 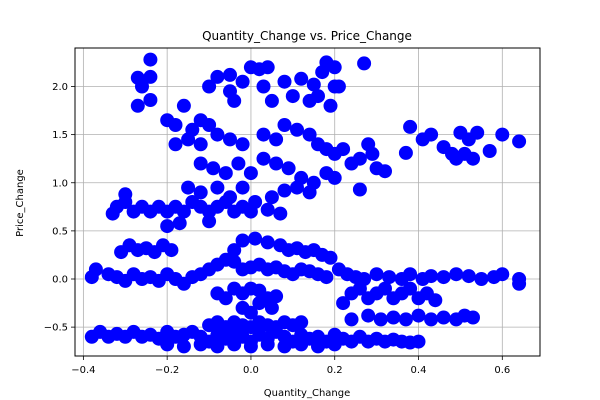 What do you see at coordinates (290, 366) in the screenshot?
I see `x-axis-ticks: −0.4 −0.2 0.0 0.2 0.4 0.6` at bounding box center [290, 366].